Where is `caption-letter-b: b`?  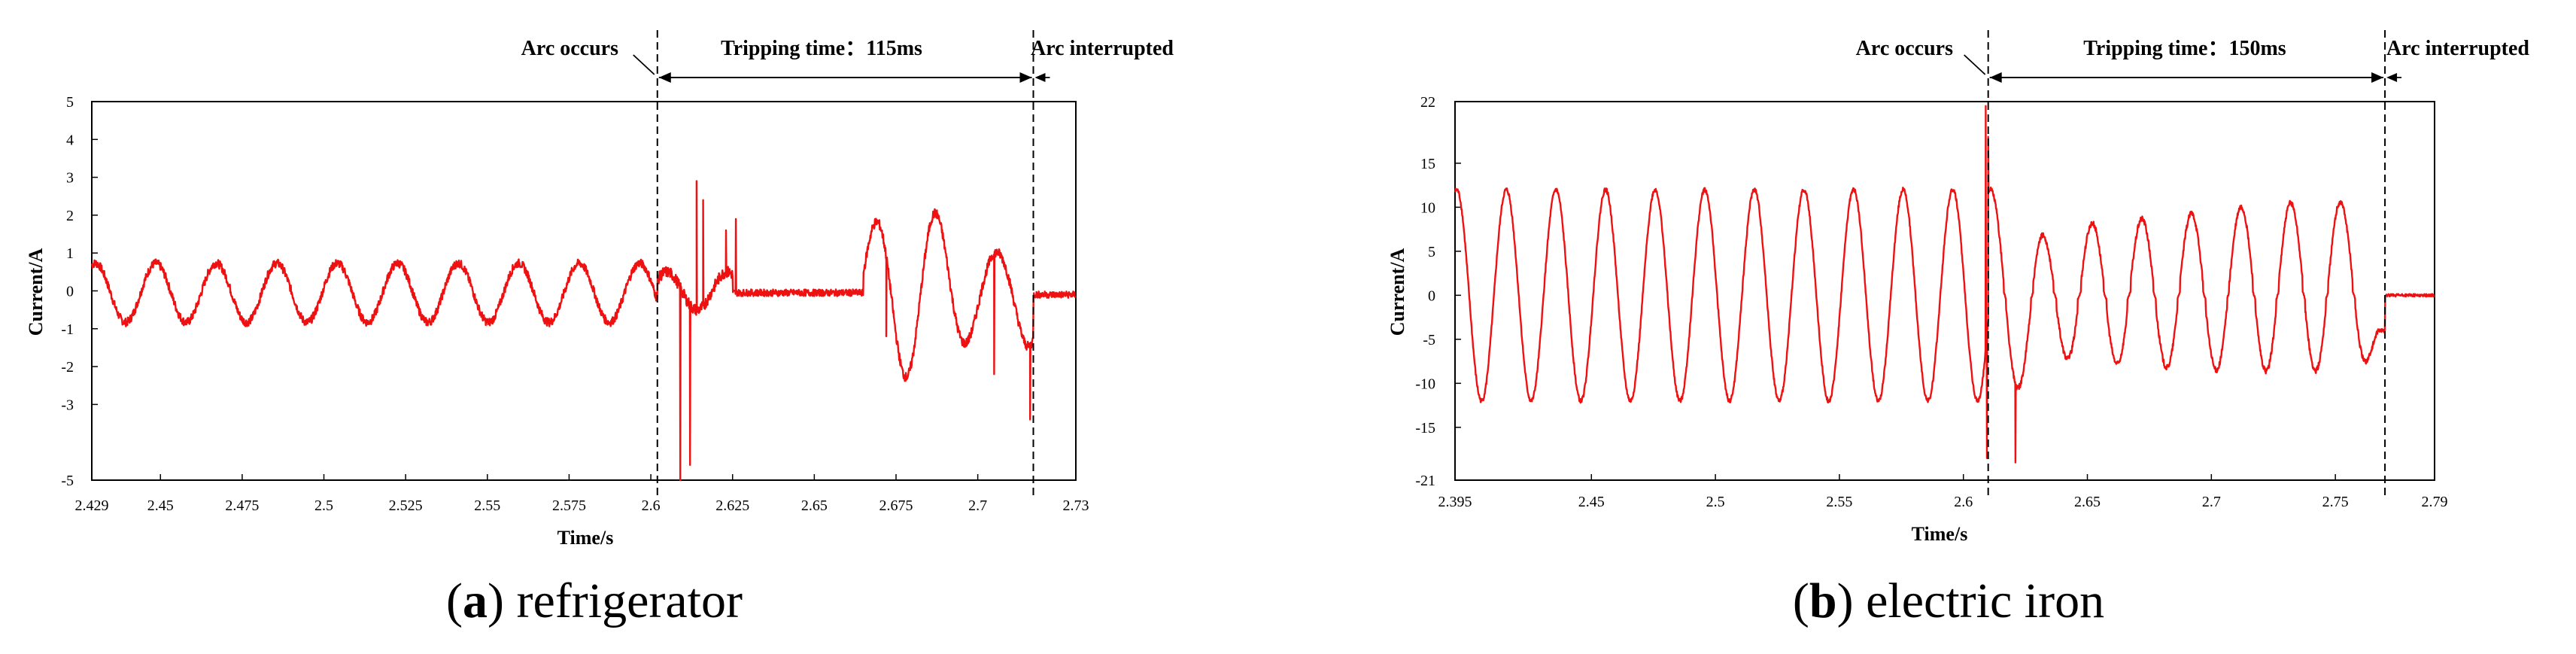
caption-letter-b: b is located at coordinates (1823, 601).